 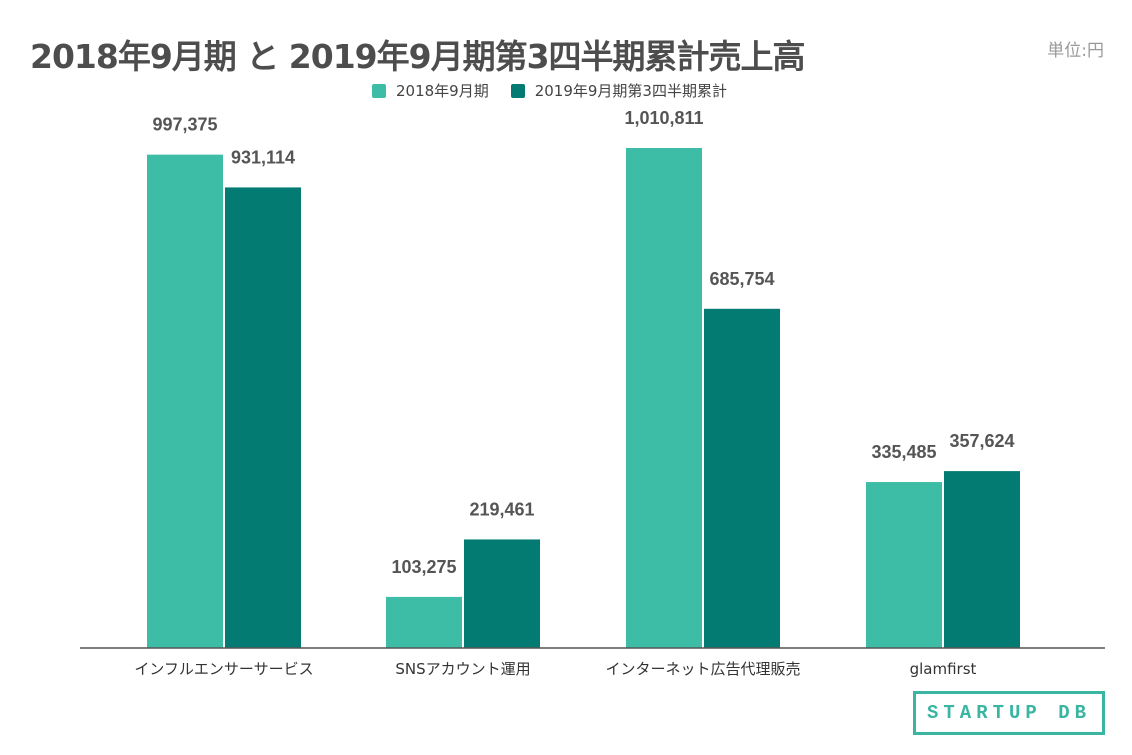 I want to click on unit-label: 単位:円, so click(x=1075, y=51).